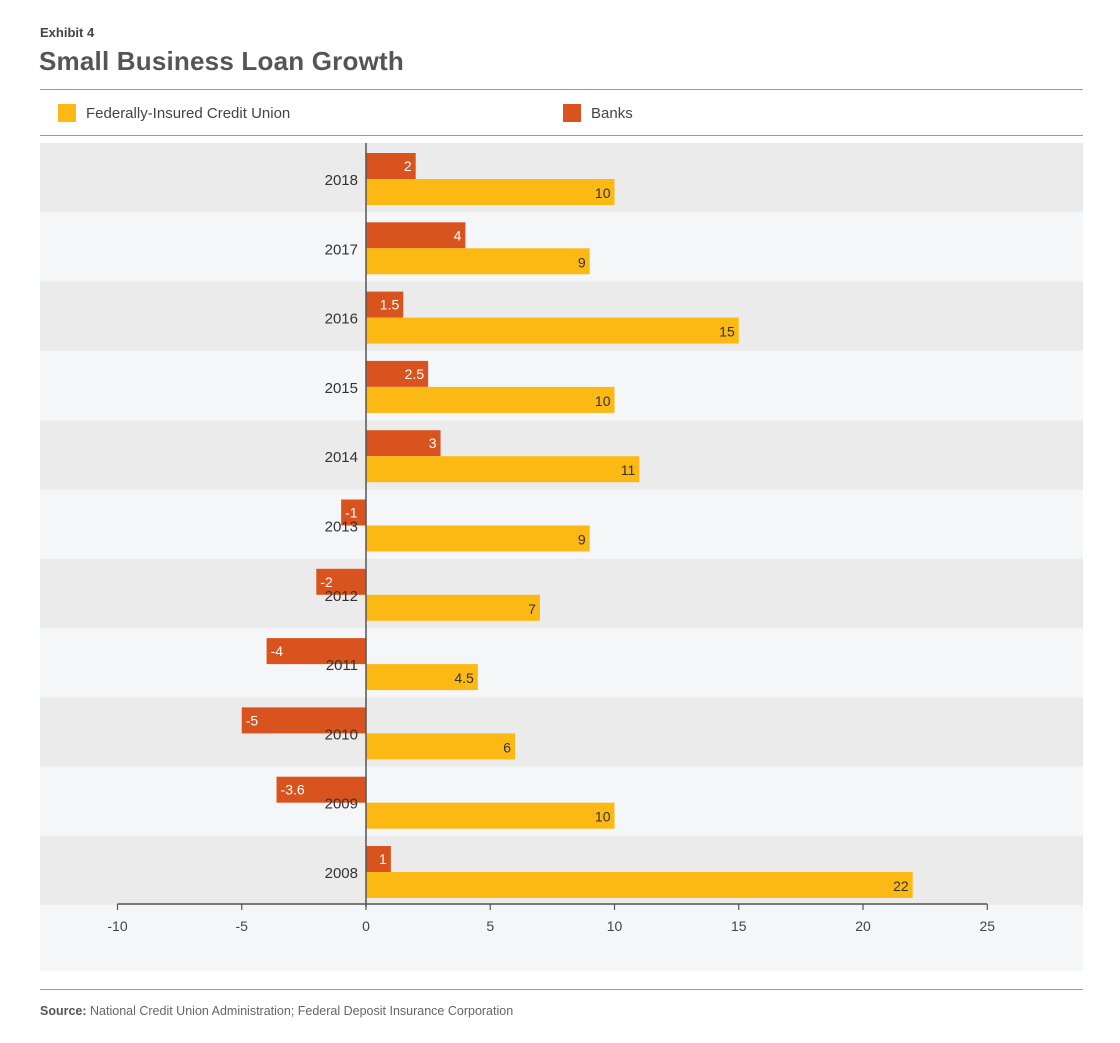 The image size is (1120, 1043). What do you see at coordinates (628, 470) in the screenshot?
I see `data-label-fcu: 11` at bounding box center [628, 470].